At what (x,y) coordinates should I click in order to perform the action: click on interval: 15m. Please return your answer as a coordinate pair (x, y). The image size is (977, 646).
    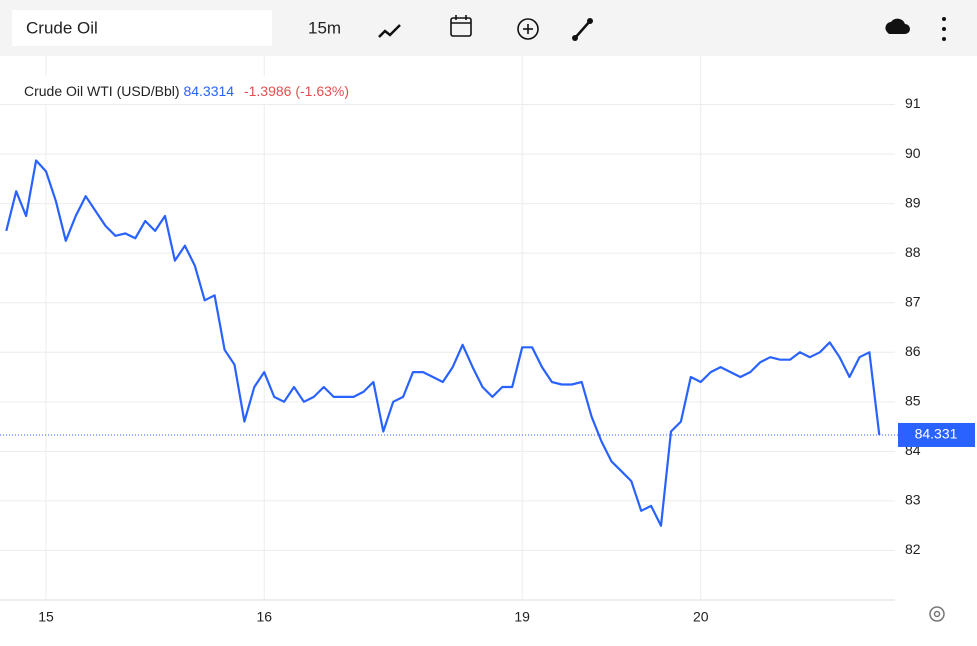
    Looking at the image, I should click on (324, 27).